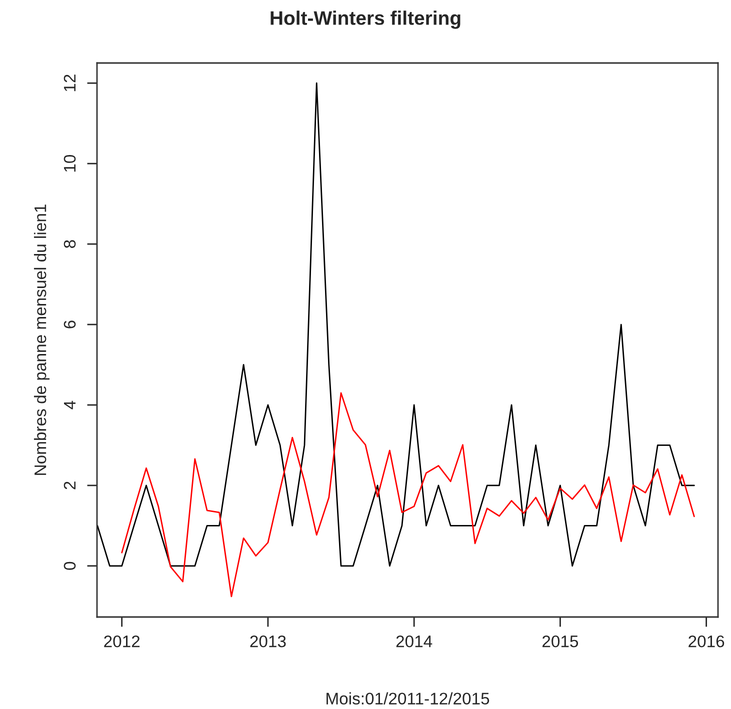 This screenshot has width=731, height=709. Describe the element at coordinates (706, 641) in the screenshot. I see `x-tick-label: 2016` at that location.